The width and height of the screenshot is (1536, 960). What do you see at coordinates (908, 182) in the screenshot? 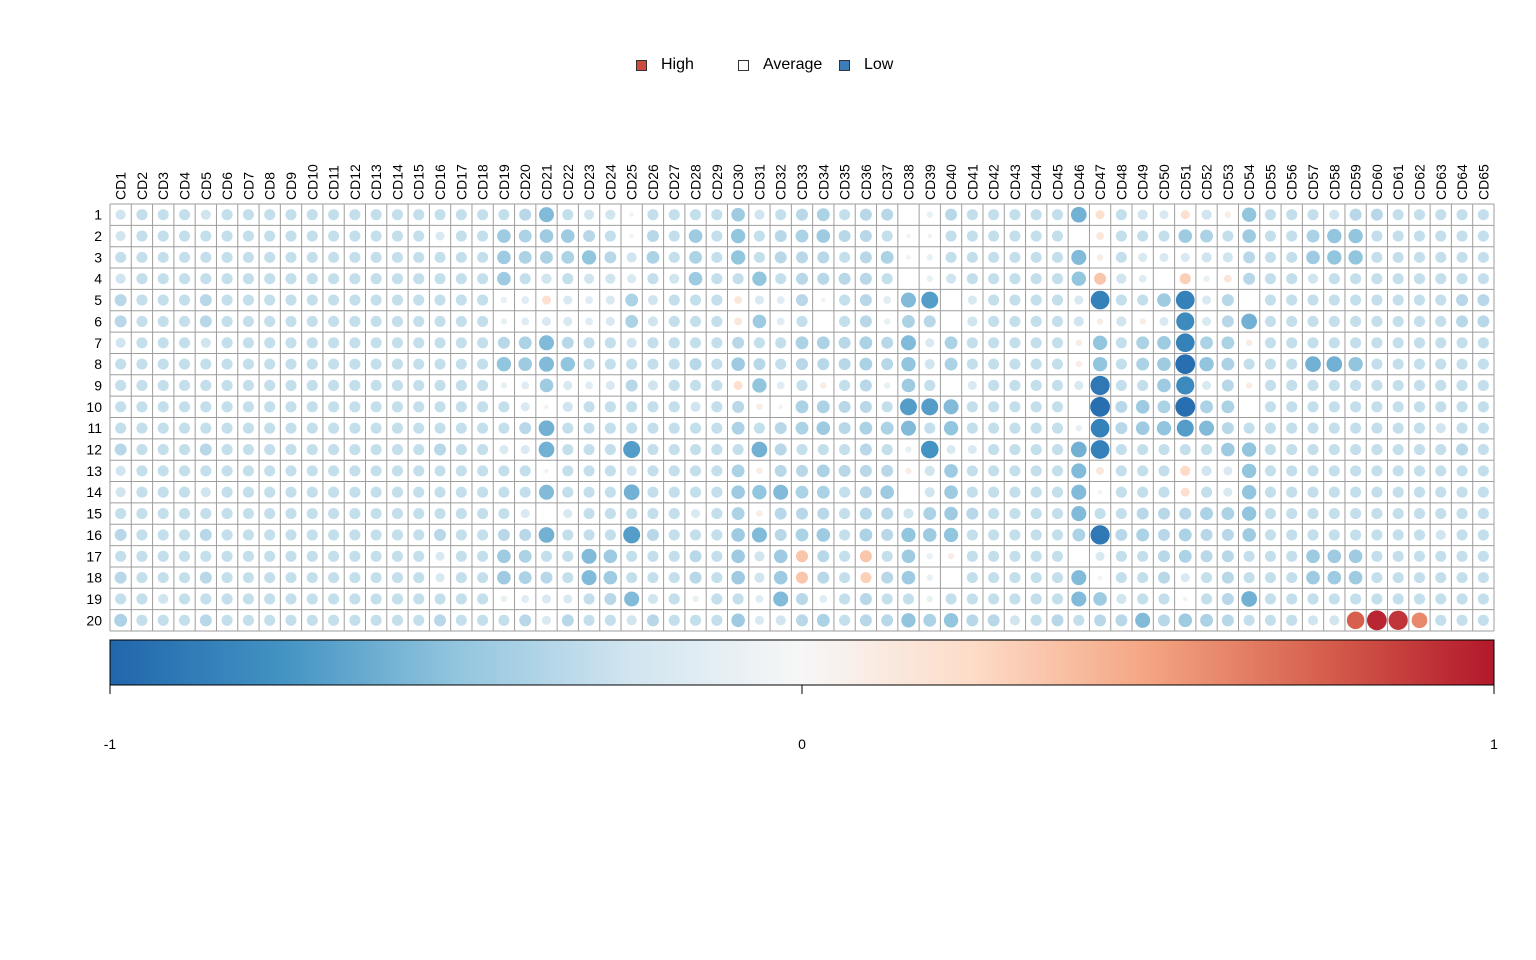
I see `column-label: CD38` at bounding box center [908, 182].